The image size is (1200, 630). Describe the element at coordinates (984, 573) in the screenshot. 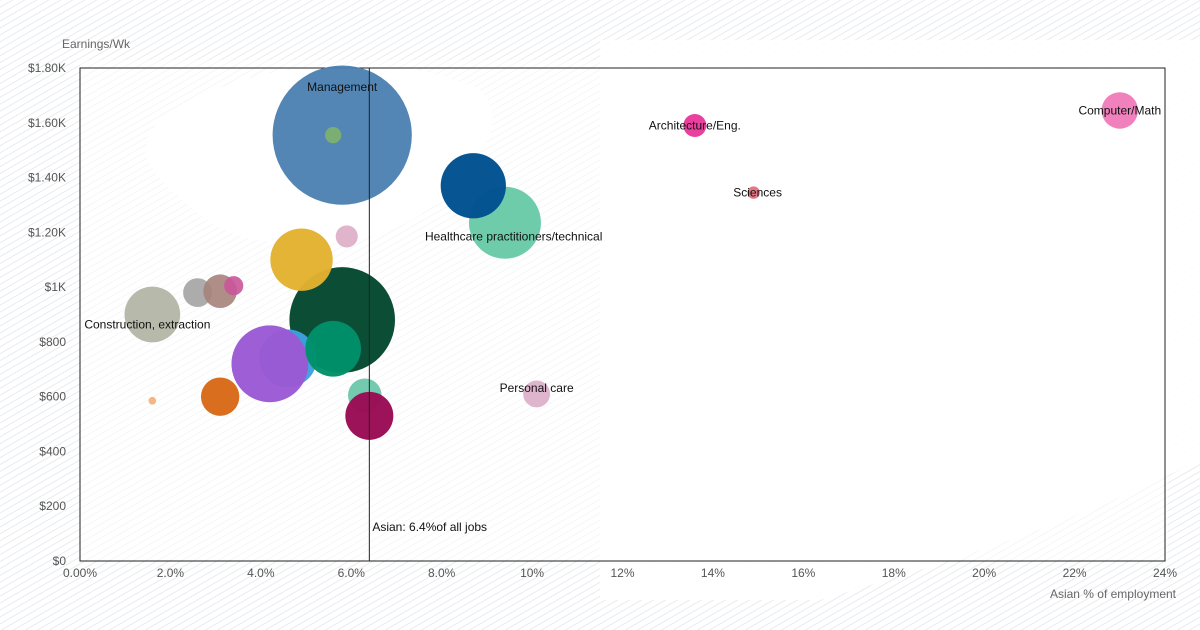

I see `x-tick-label: 20%` at that location.